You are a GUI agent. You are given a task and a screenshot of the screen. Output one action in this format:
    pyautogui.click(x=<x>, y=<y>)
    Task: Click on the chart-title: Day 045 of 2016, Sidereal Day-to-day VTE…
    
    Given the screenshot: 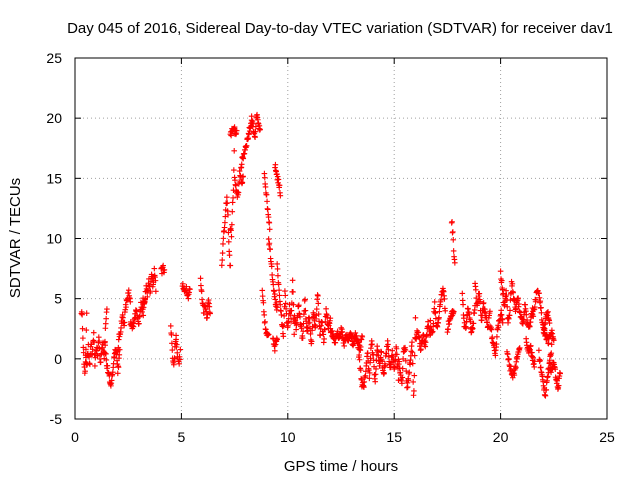 What is the action you would take?
    pyautogui.click(x=340, y=28)
    